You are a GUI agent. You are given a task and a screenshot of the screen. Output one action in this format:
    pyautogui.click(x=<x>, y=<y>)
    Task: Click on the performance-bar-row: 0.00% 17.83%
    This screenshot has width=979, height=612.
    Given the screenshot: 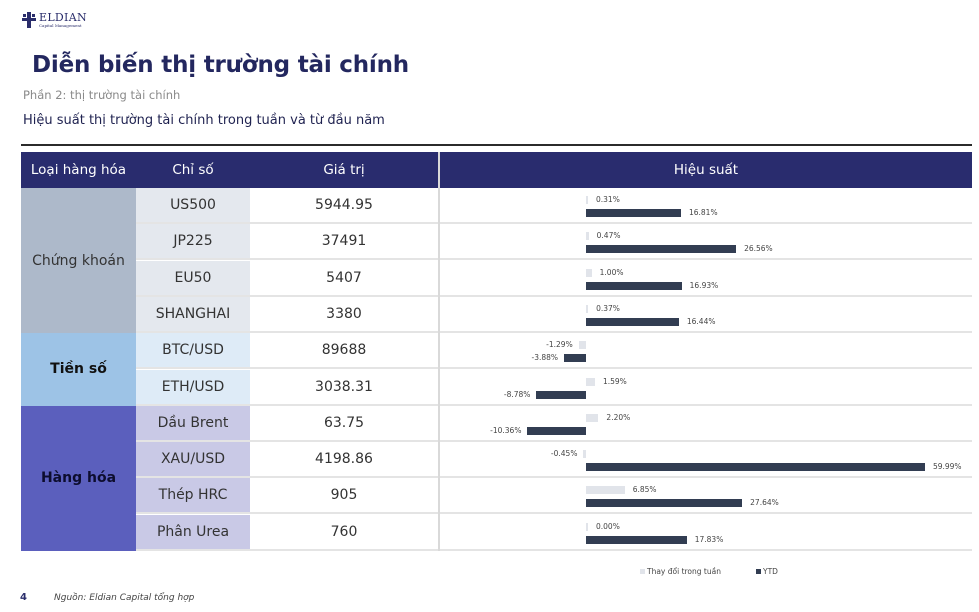 What is the action you would take?
    pyautogui.click(x=706, y=533)
    